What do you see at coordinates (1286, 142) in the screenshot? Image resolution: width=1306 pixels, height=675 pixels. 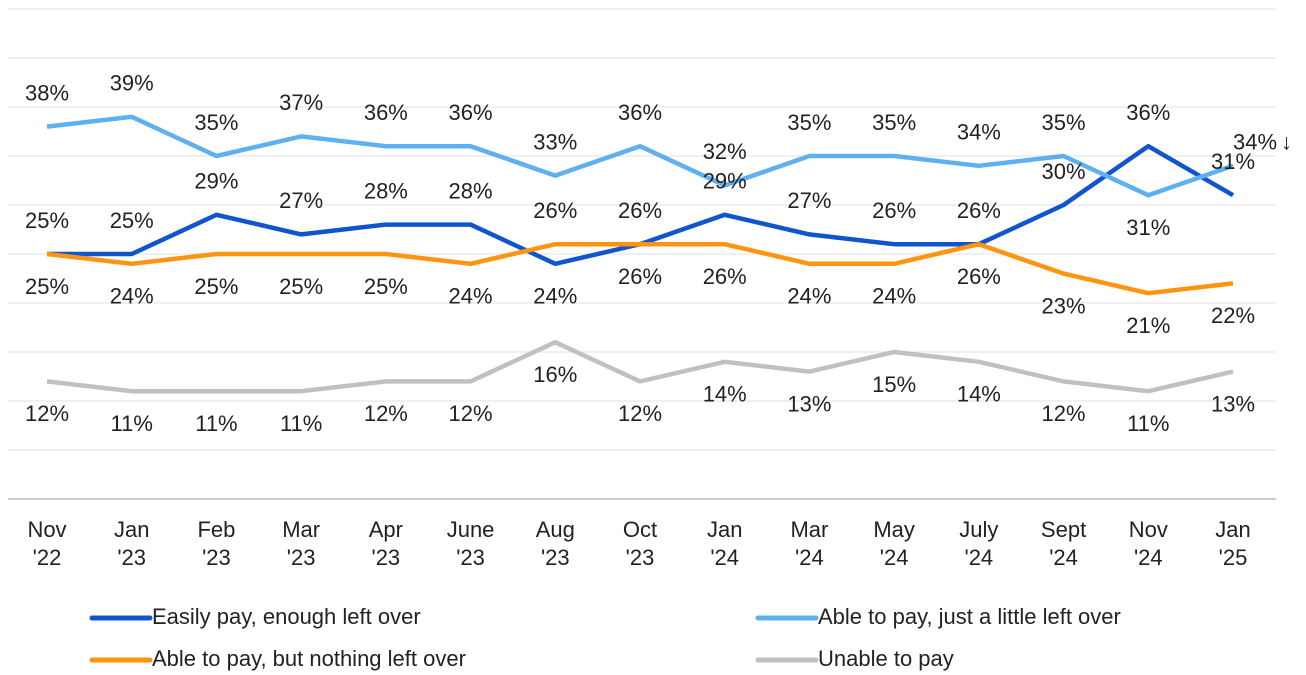 I see `annotation: ↓` at bounding box center [1286, 142].